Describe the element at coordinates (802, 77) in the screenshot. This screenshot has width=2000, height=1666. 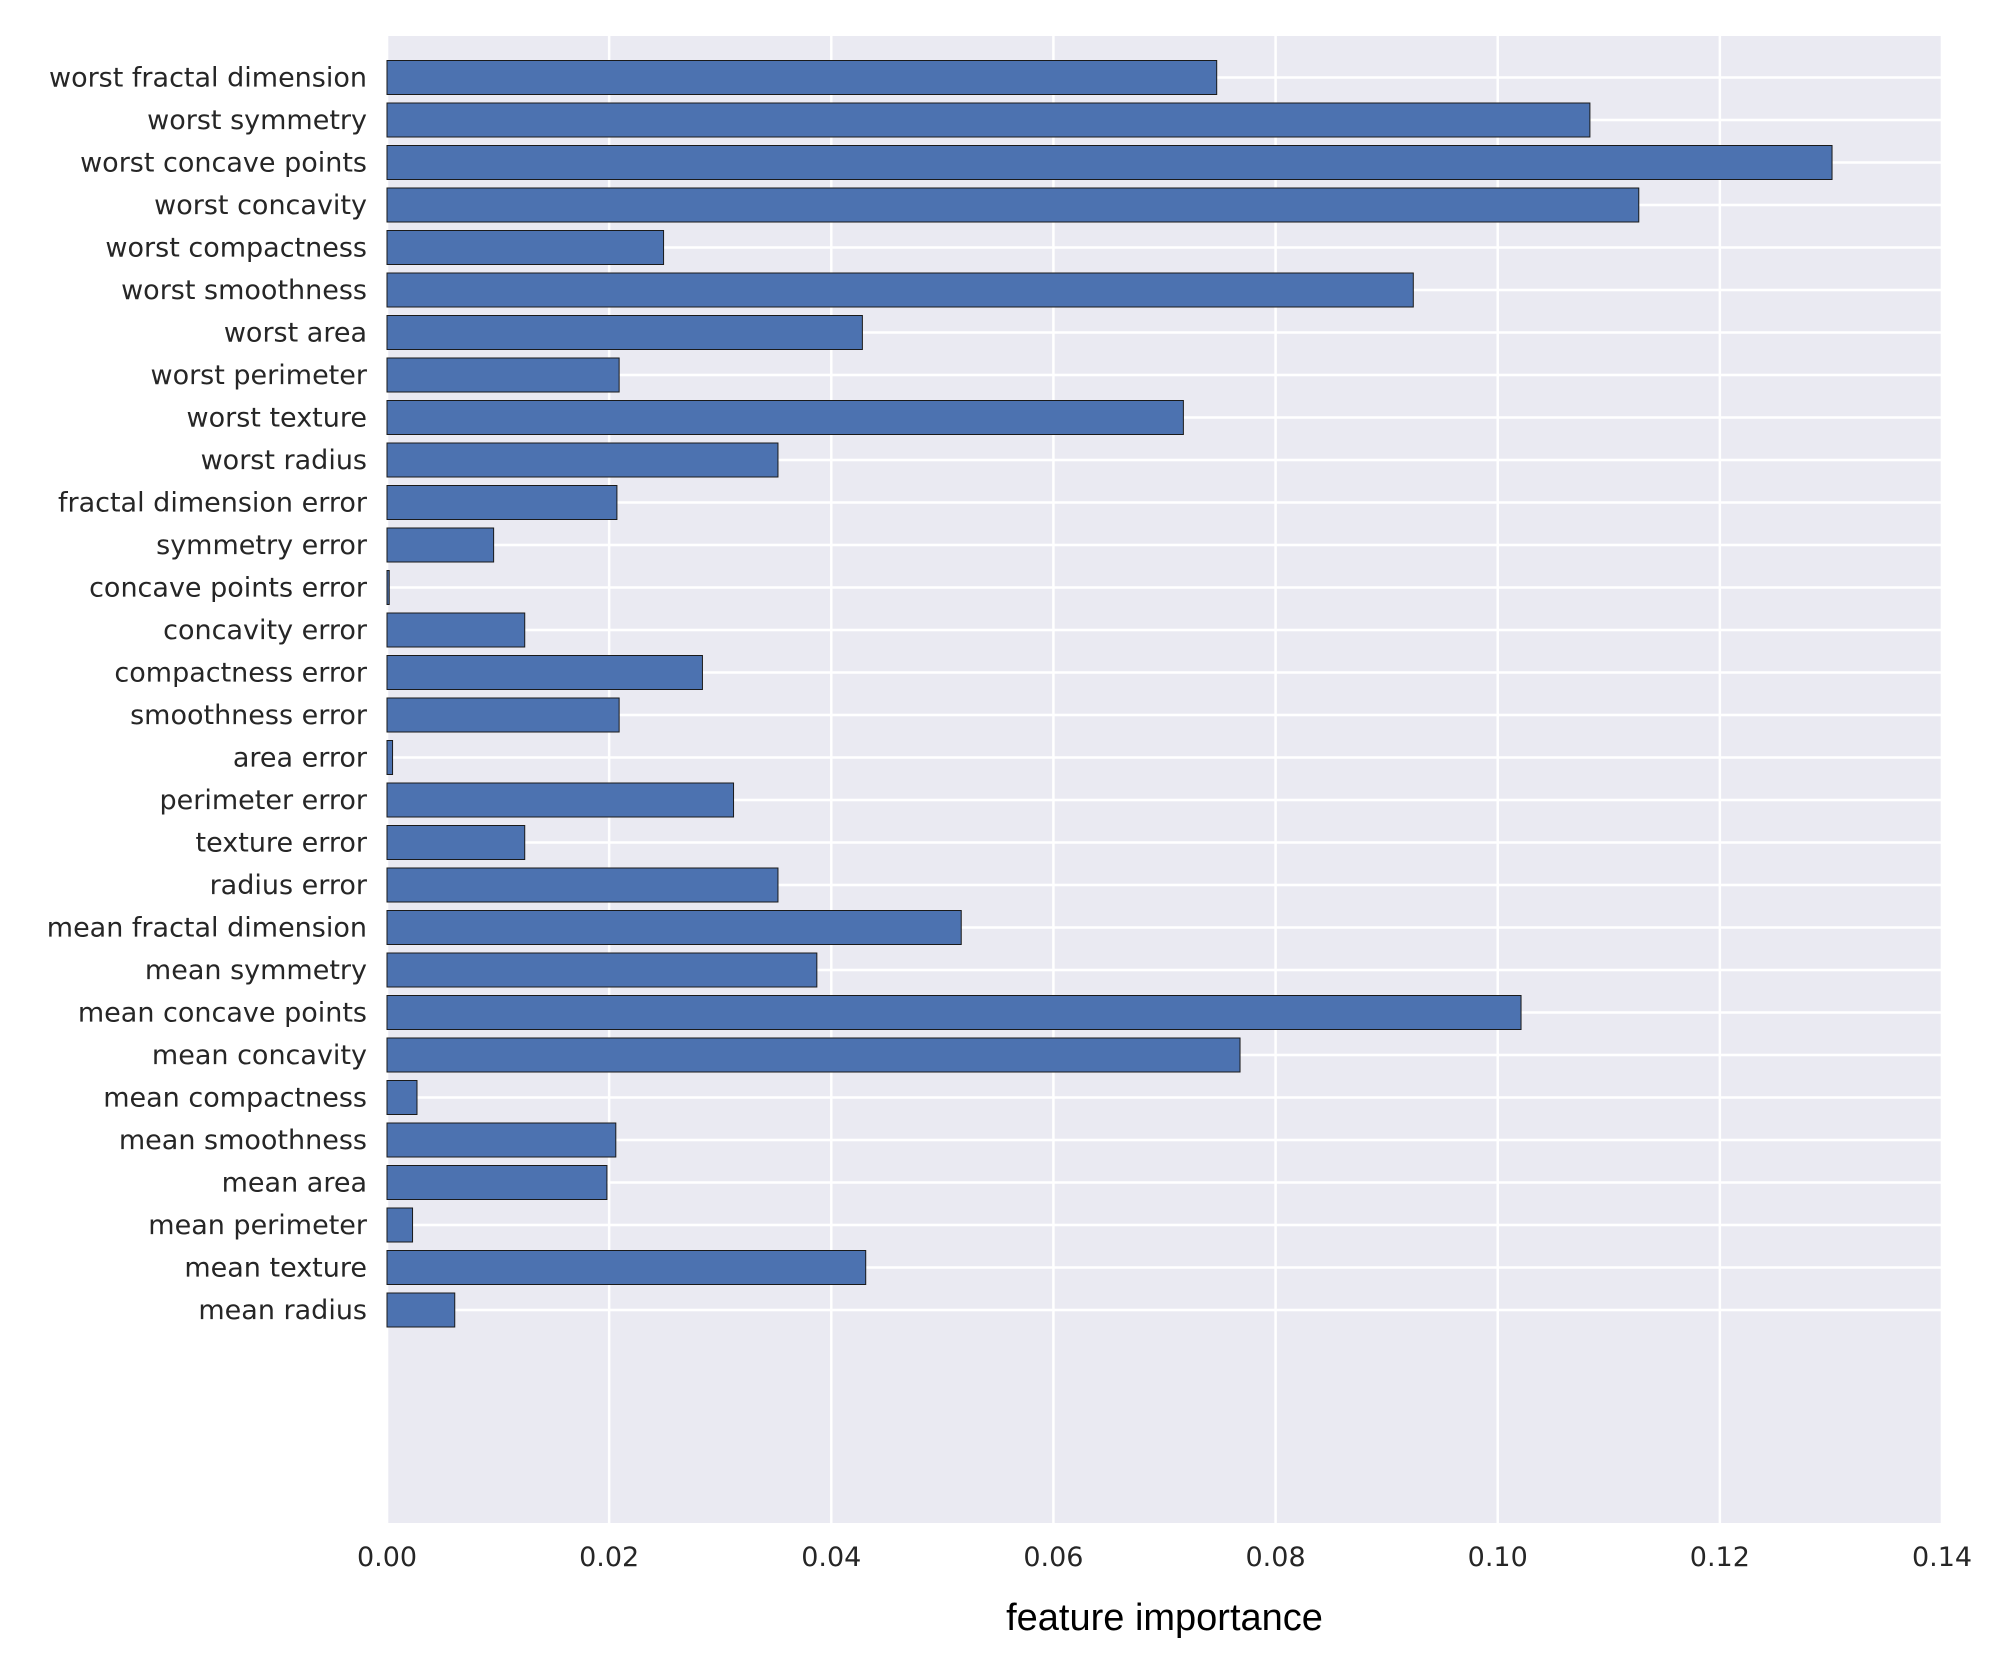
I see `bar-worst-fractal-dimension` at that location.